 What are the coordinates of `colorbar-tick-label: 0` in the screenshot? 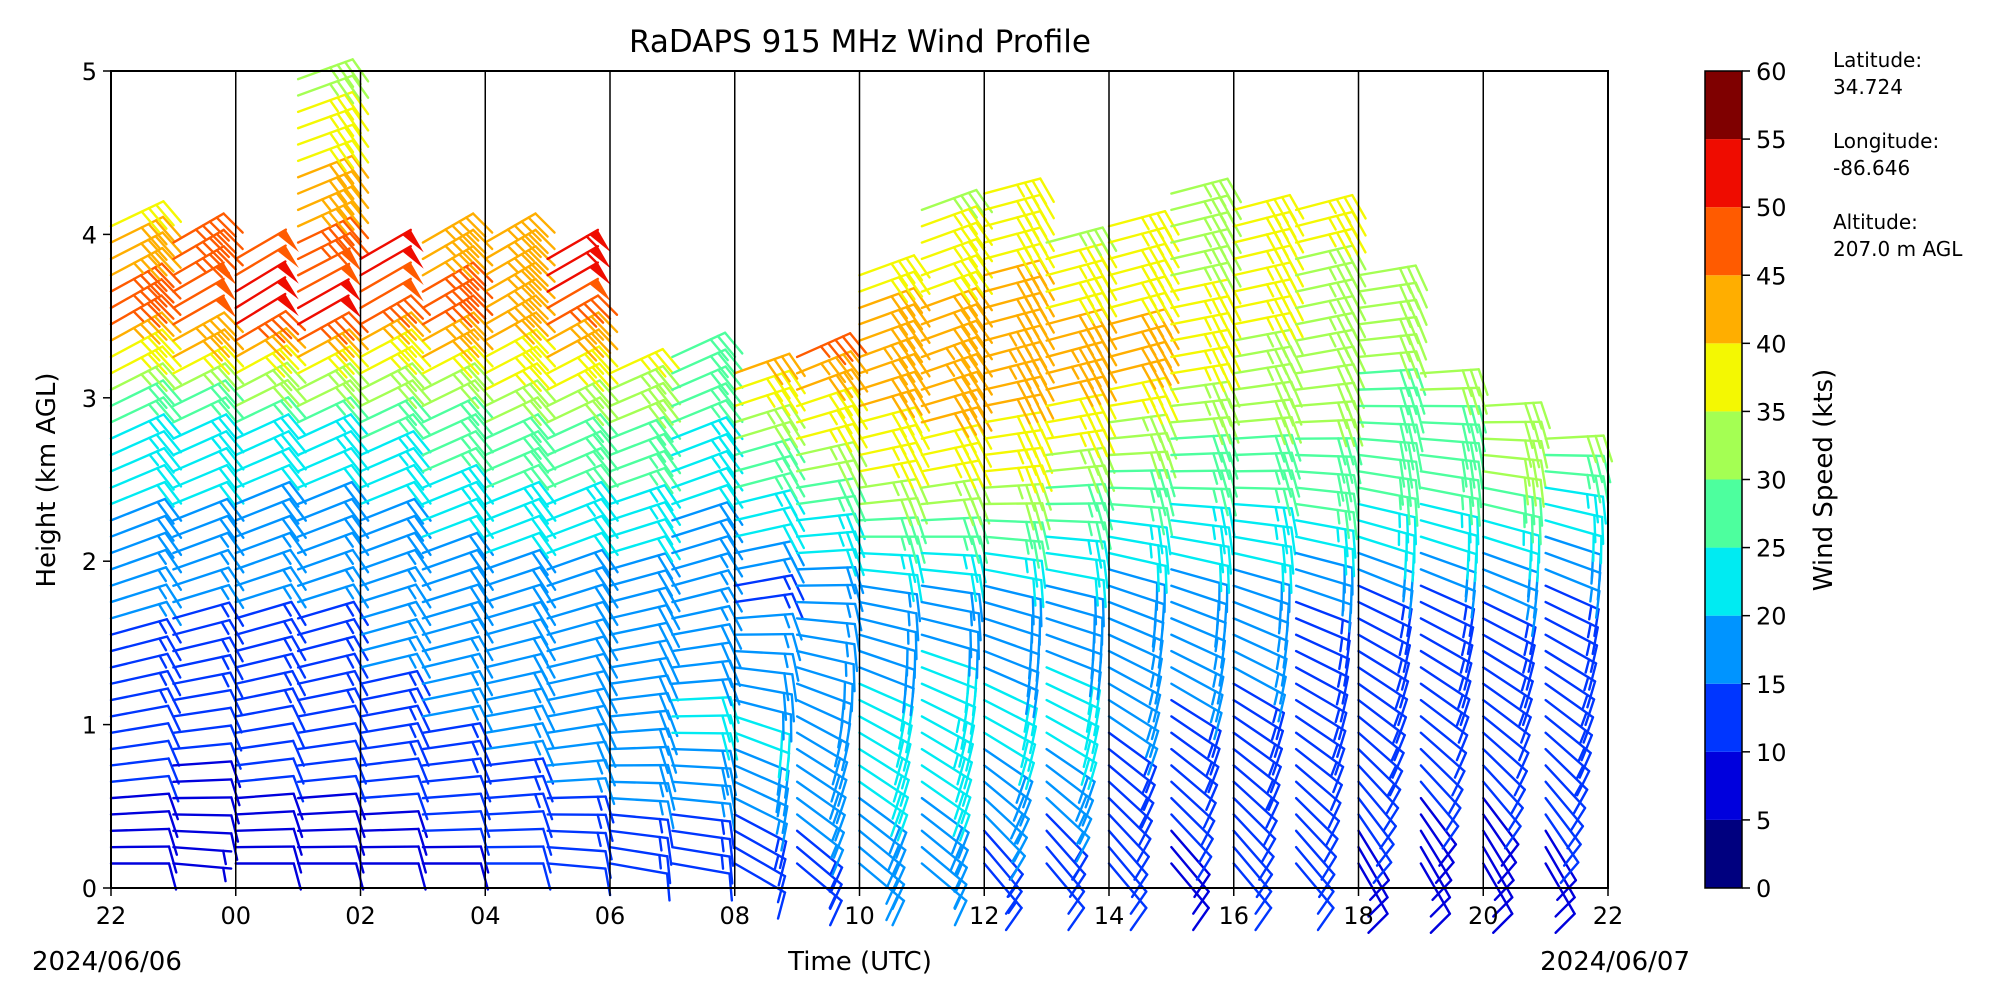 It's located at (1763, 889).